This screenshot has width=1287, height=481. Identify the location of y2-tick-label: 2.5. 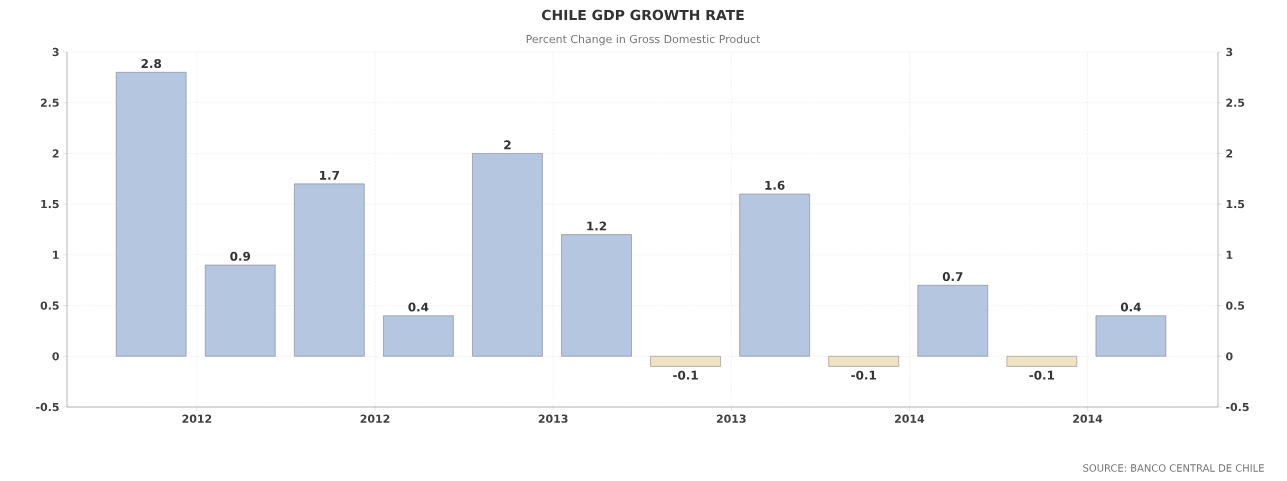
(1235, 102).